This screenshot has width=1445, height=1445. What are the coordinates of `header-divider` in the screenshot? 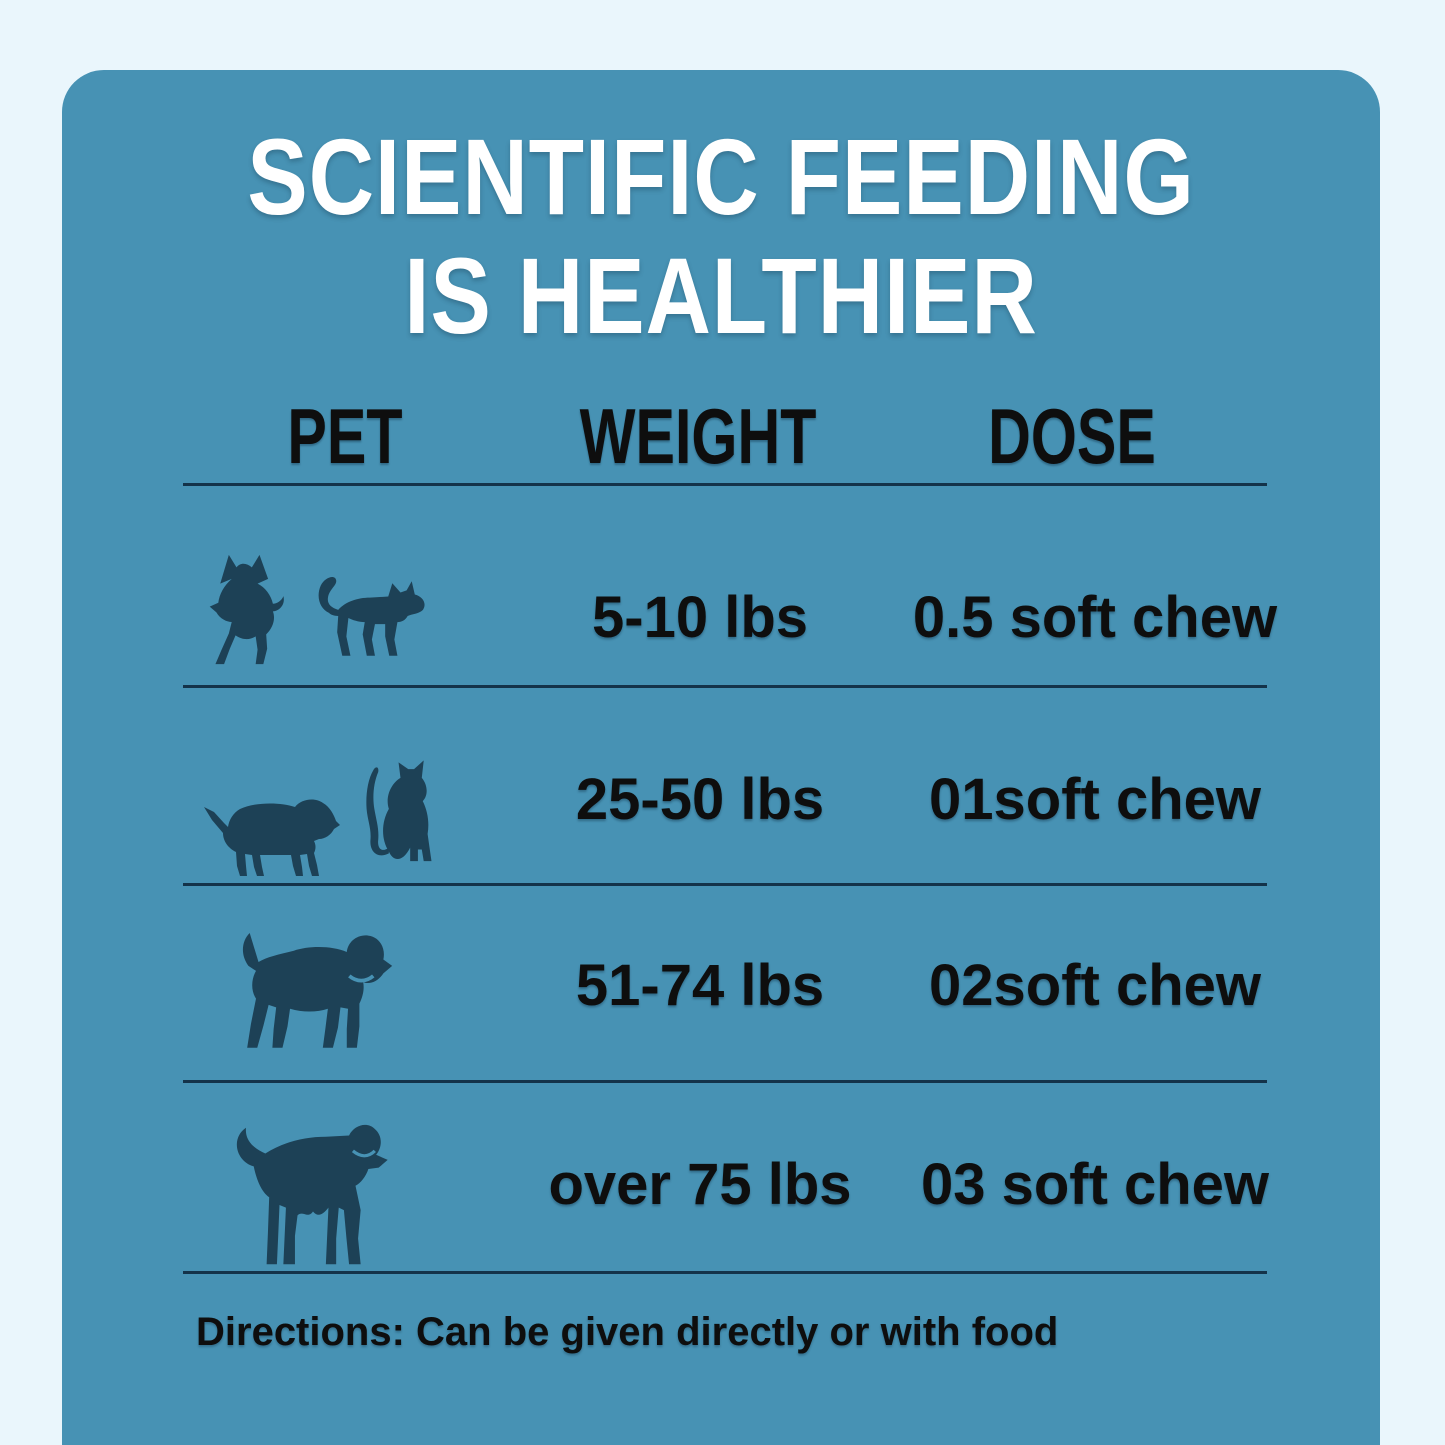 It's located at (725, 484).